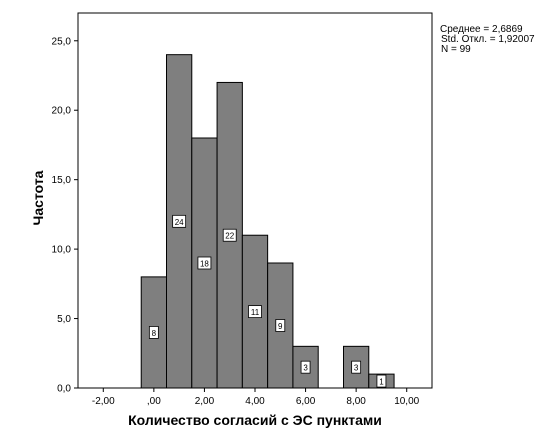 The image size is (547, 438). I want to click on bar-value-label-5: 9, so click(280, 325).